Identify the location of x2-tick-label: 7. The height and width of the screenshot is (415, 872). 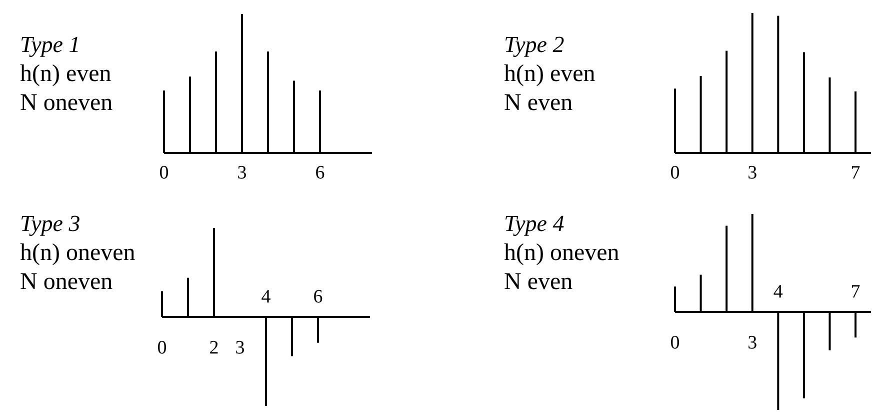
(855, 292).